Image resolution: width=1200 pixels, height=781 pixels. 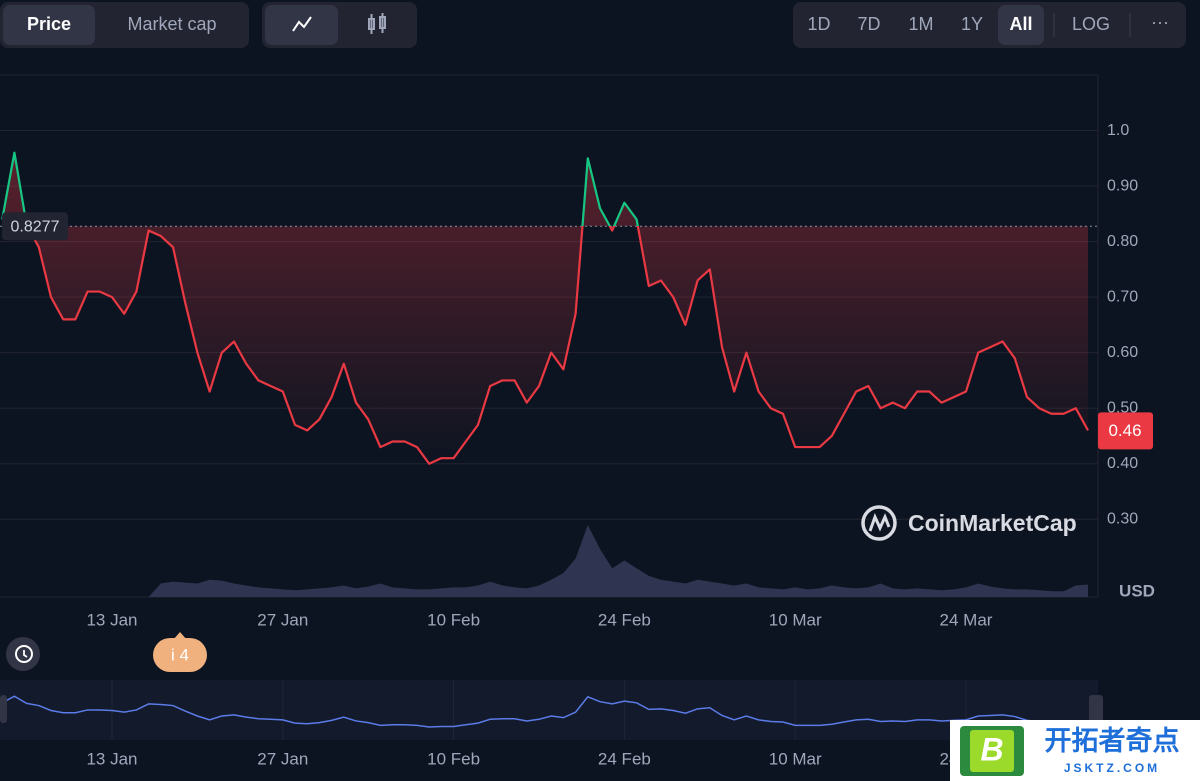 What do you see at coordinates (1137, 590) in the screenshot?
I see `currency-label: USD` at bounding box center [1137, 590].